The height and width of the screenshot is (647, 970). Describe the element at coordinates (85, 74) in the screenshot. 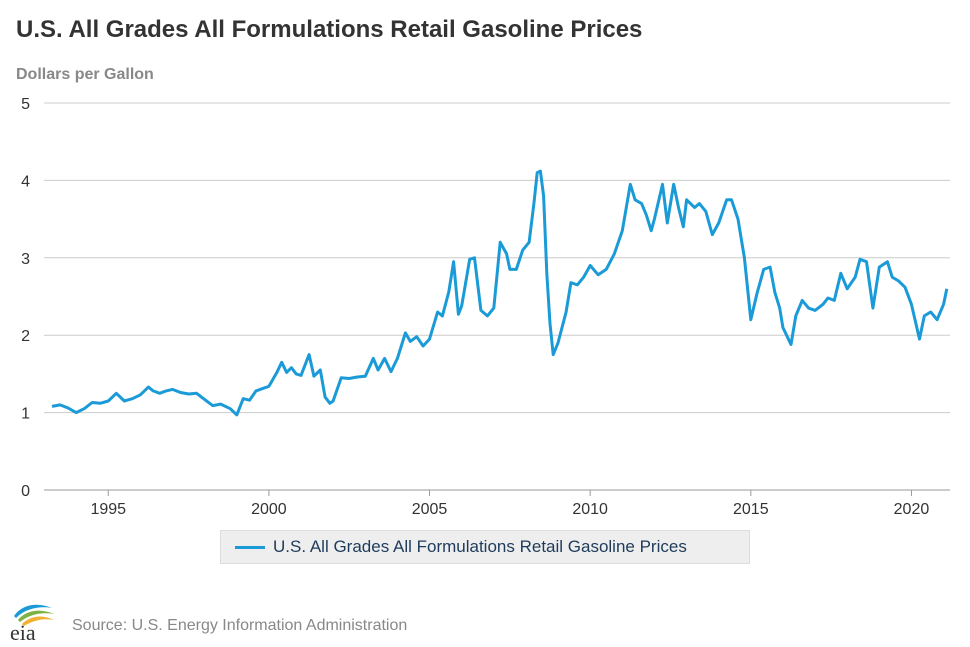

I see `y-axis-units-label: Dollars per Gallon` at that location.